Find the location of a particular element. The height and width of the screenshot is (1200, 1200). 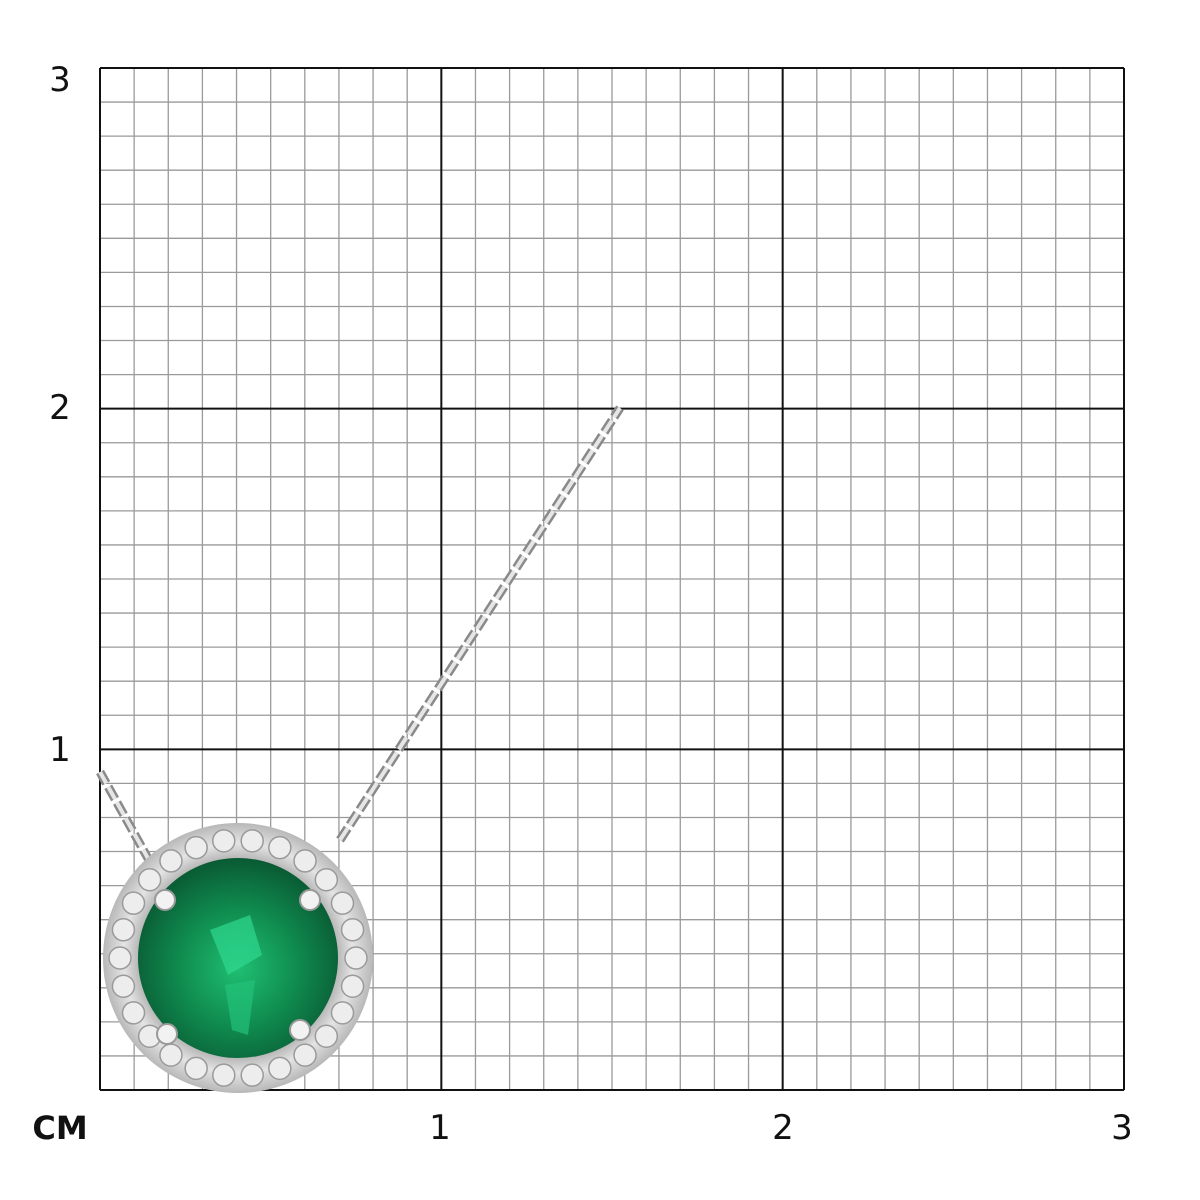

halo-diamonds is located at coordinates (238, 958).